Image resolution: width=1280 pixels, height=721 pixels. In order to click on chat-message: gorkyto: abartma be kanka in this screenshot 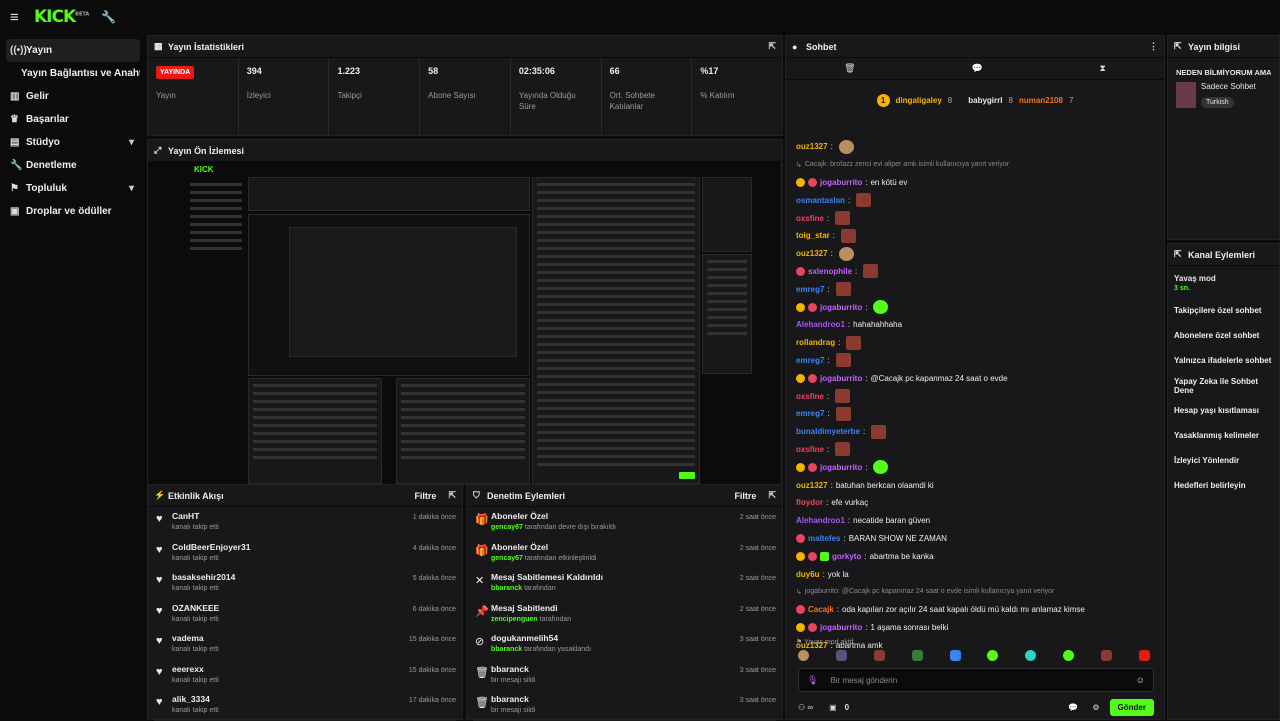, I will do `click(974, 556)`.